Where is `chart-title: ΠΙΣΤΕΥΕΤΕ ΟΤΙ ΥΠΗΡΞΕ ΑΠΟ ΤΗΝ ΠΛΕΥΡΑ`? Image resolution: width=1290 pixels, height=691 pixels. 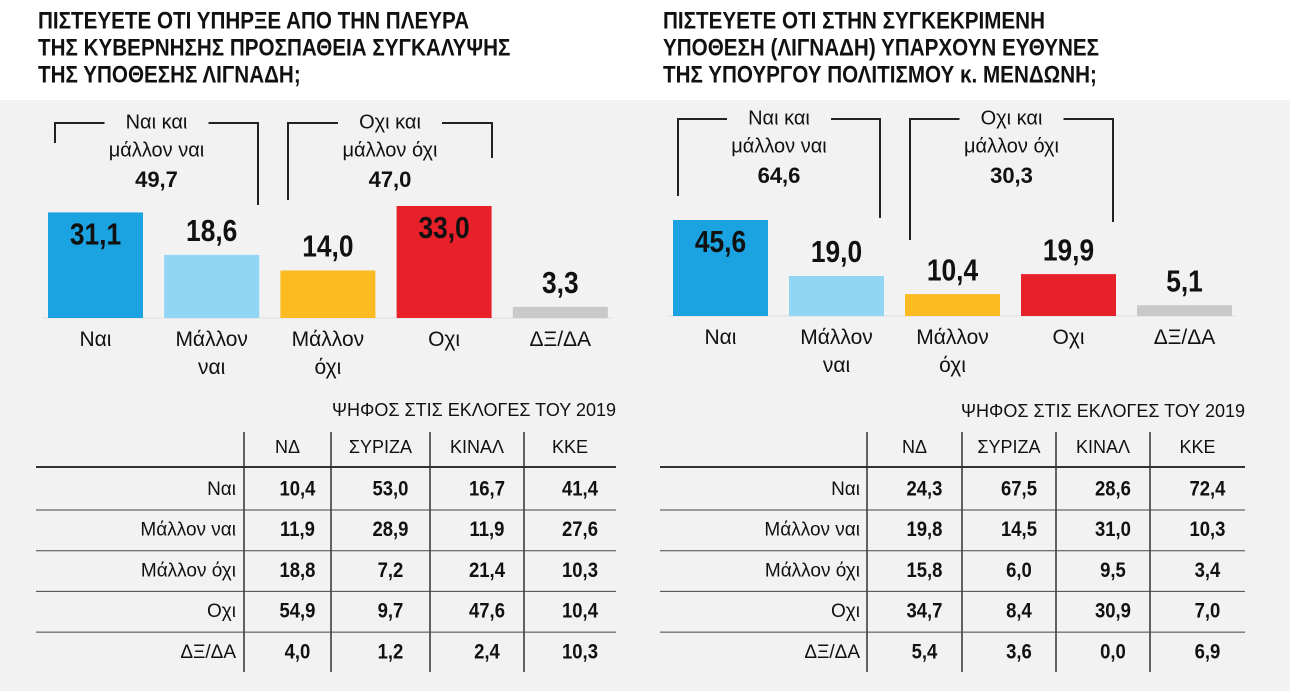
chart-title: ΠΙΣΤΕΥΕΤΕ ΟΤΙ ΥΠΗΡΞΕ ΑΠΟ ΤΗΝ ΠΛΕΥΡΑ is located at coordinates (253, 20).